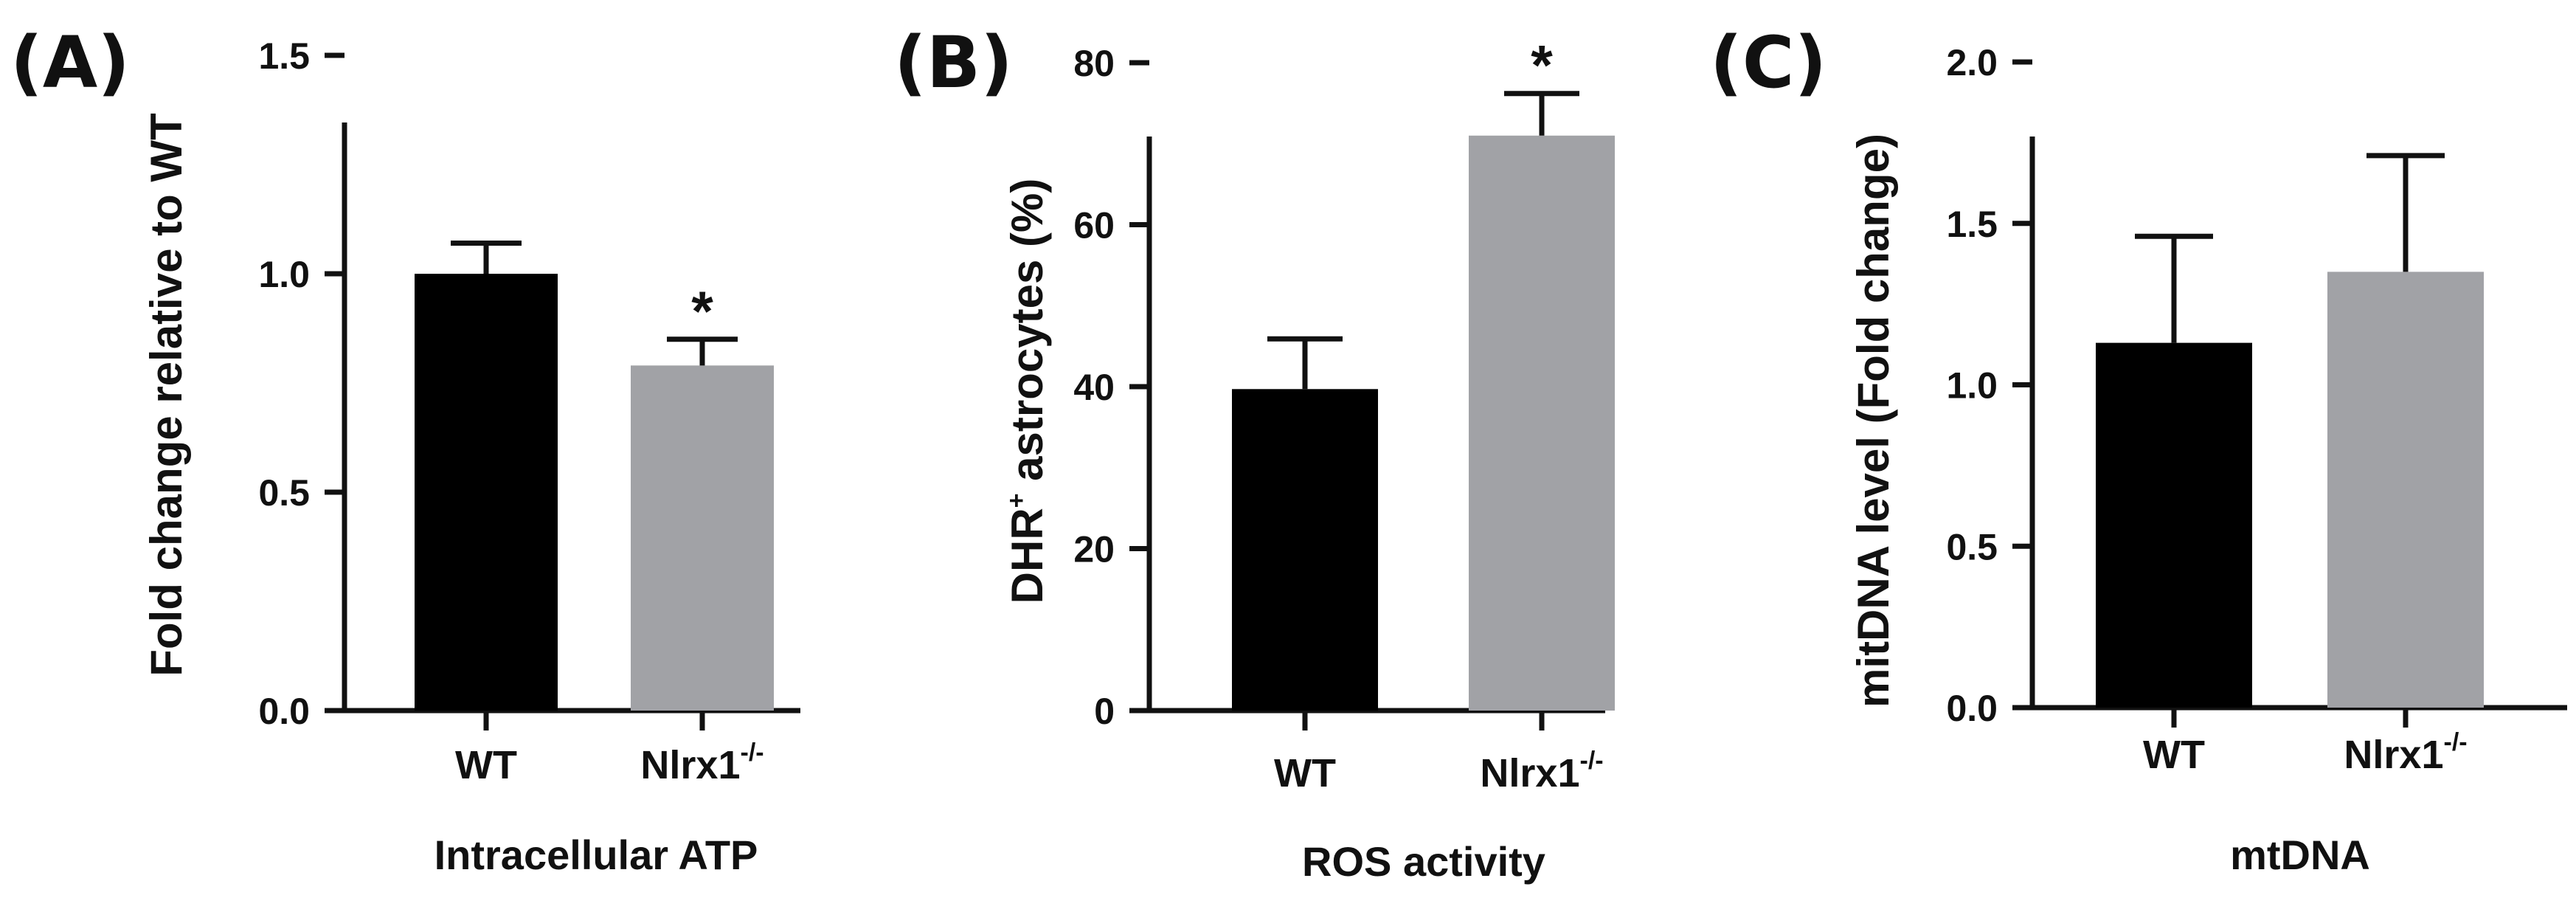 This screenshot has height=898, width=2576. Describe the element at coordinates (2300, 855) in the screenshot. I see `panel-c-chart-title: mtDNA` at that location.